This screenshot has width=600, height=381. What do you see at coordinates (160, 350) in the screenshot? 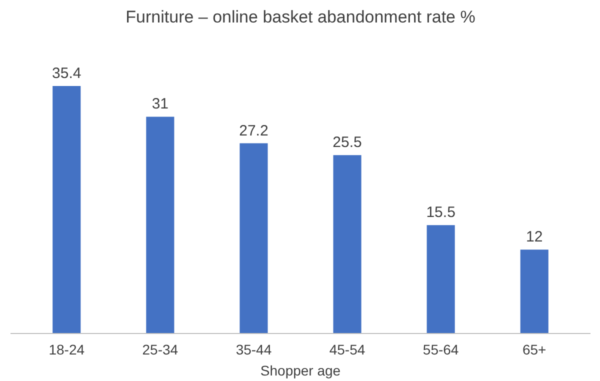
I see `x-tick-label: 25-34` at bounding box center [160, 350].